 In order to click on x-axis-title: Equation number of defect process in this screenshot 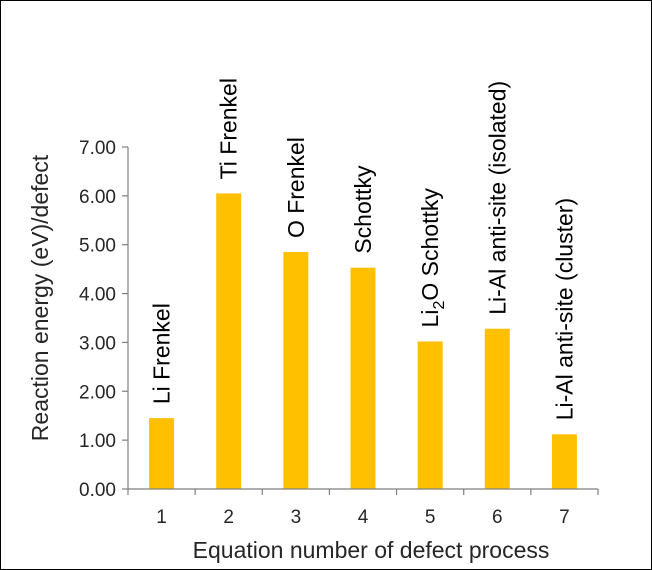, I will do `click(371, 550)`.